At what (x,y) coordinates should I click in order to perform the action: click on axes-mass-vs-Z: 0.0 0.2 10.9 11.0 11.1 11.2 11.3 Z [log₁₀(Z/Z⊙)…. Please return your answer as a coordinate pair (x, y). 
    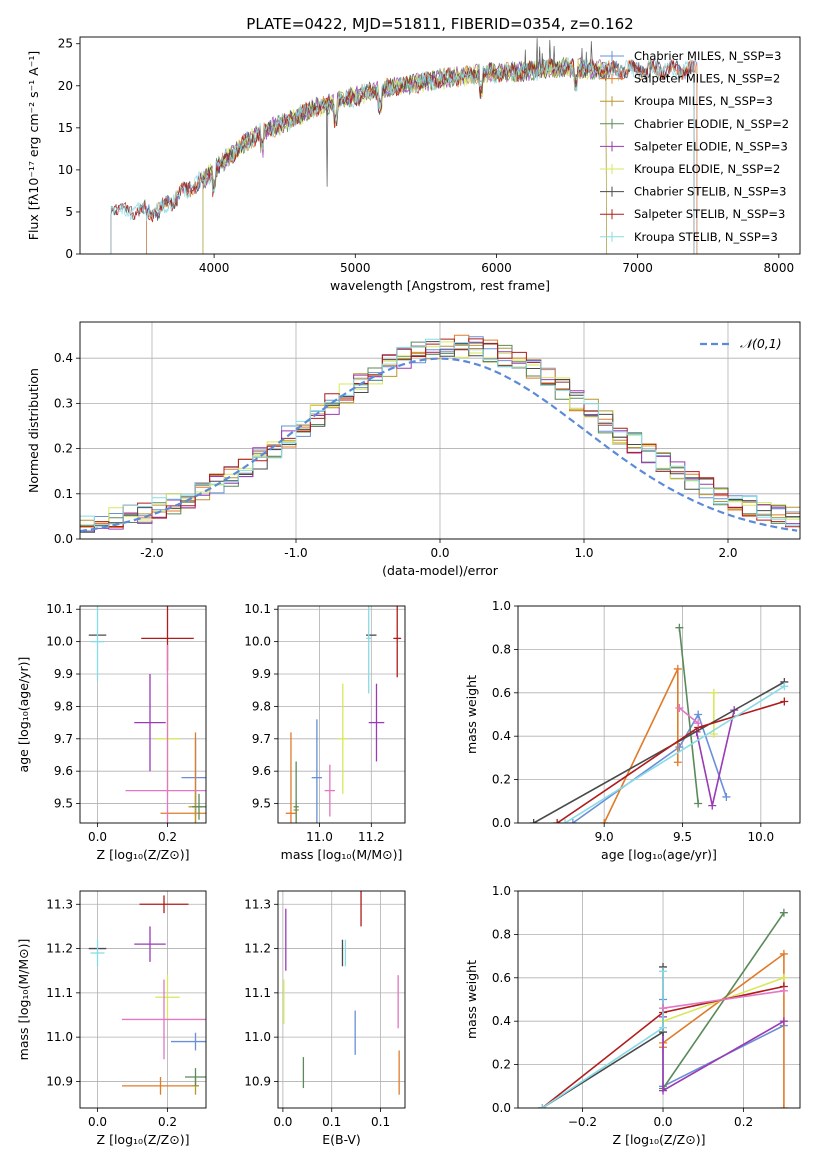
    Looking at the image, I should click on (111, 1018).